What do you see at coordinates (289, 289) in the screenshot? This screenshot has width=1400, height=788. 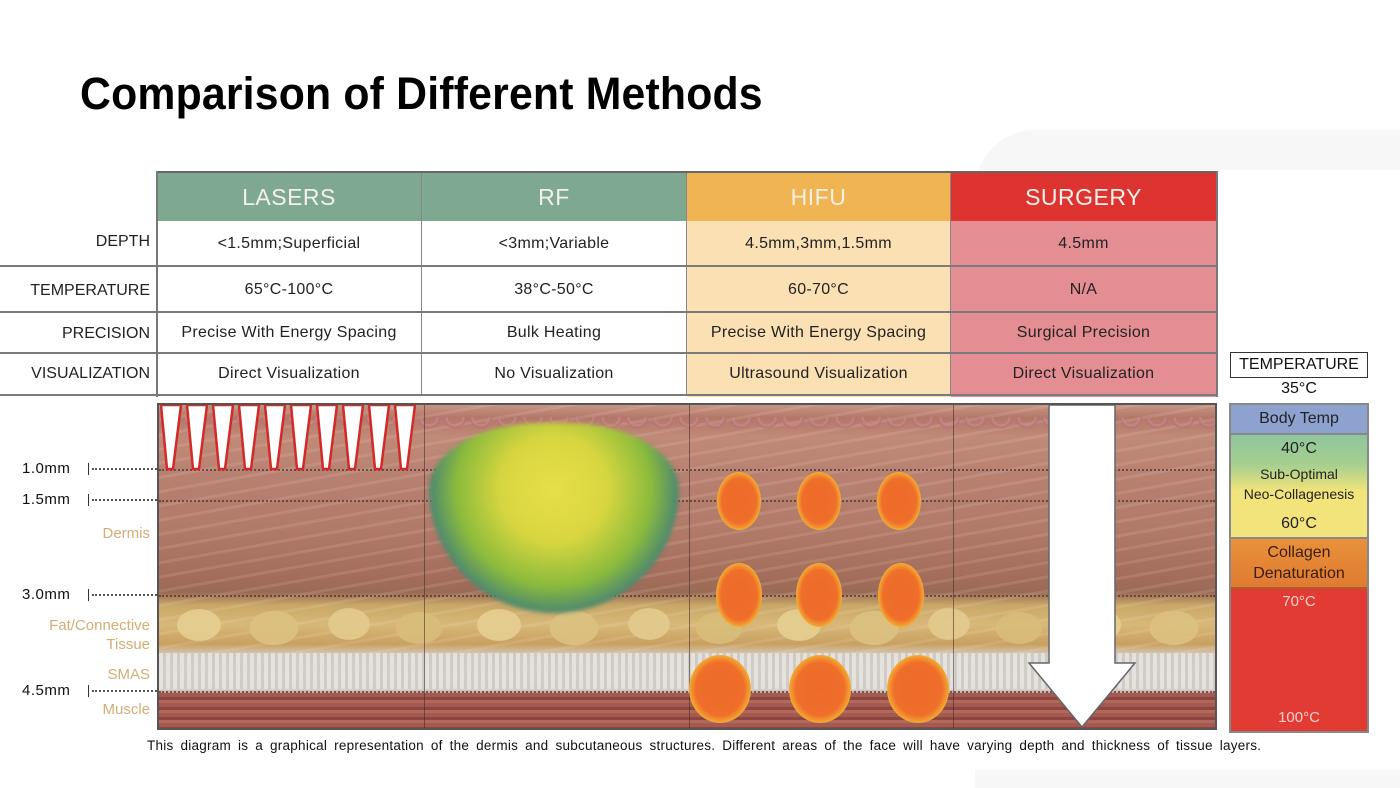 I see `cell-lasers-temperature: 65°C-100°C` at bounding box center [289, 289].